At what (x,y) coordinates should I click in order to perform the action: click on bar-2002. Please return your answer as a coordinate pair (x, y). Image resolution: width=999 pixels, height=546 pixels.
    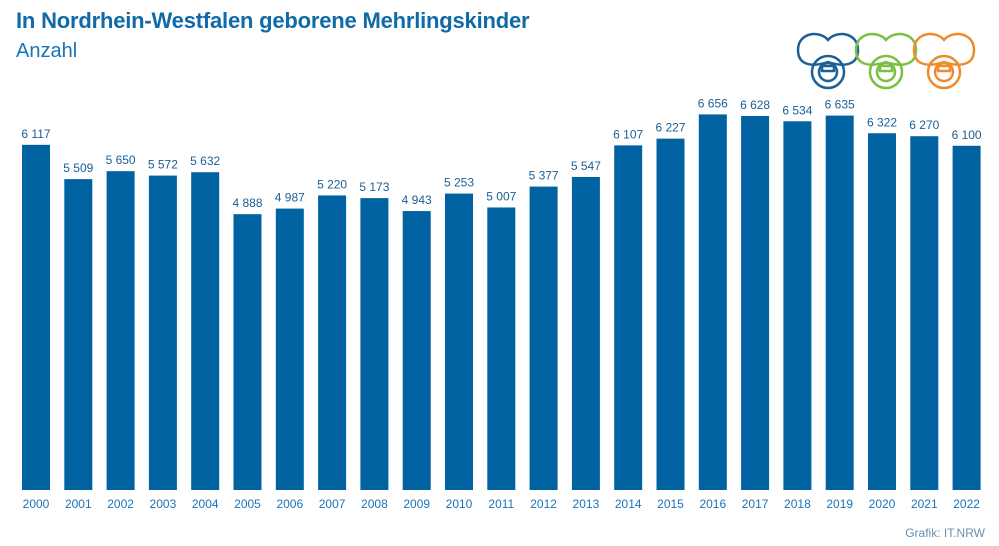
    Looking at the image, I should click on (120, 330).